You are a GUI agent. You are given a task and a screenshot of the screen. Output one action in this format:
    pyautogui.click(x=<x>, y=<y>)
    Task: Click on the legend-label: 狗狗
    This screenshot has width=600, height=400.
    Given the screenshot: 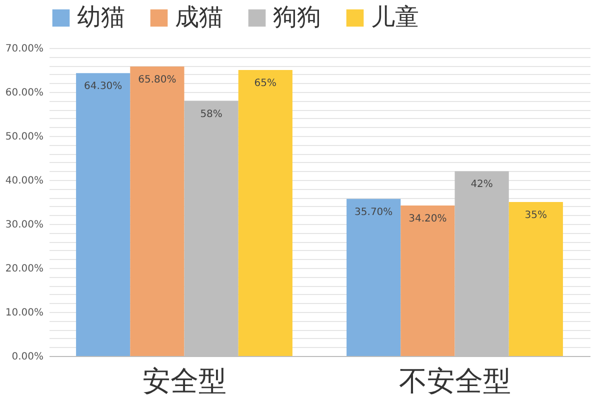 What is the action you would take?
    pyautogui.click(x=297, y=17)
    